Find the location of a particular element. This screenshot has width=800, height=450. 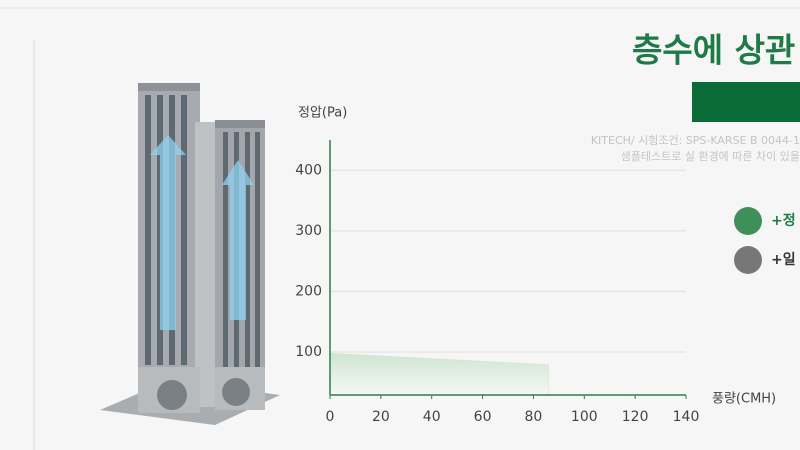

x-axis-label: 풍량(CMH) is located at coordinates (744, 399).